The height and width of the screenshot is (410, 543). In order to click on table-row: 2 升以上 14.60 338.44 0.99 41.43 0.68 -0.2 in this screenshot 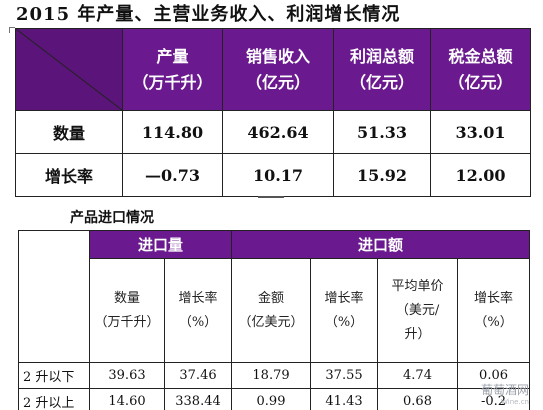, I will do `click(274, 399)`.